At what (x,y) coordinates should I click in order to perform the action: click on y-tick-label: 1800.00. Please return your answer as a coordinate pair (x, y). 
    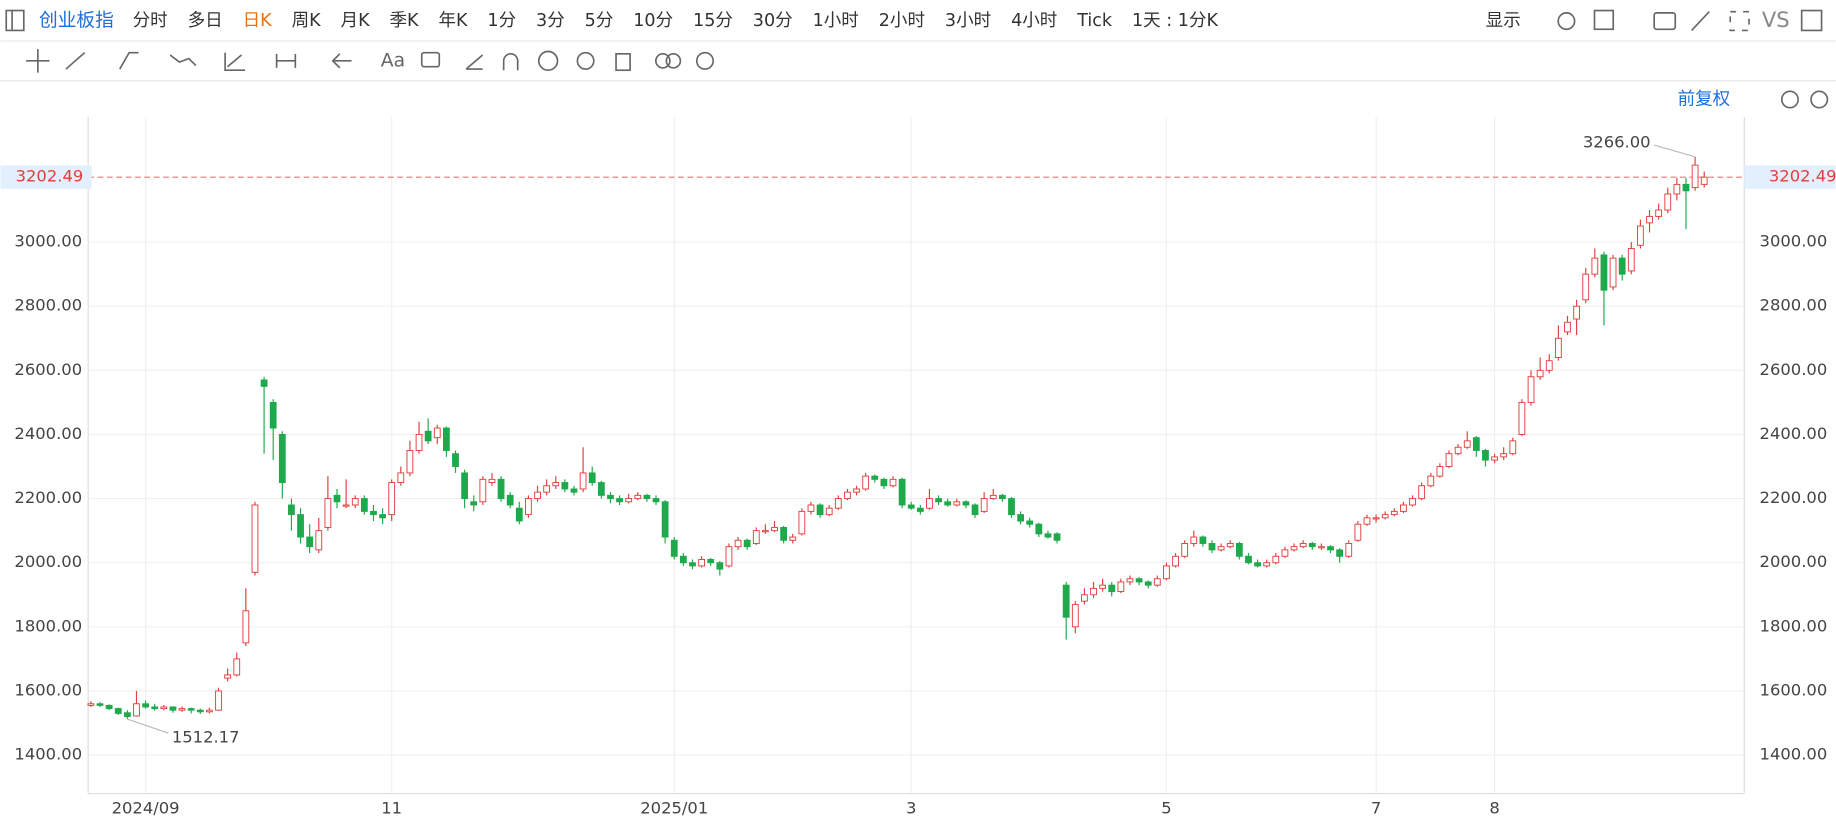
    Looking at the image, I should click on (48, 625).